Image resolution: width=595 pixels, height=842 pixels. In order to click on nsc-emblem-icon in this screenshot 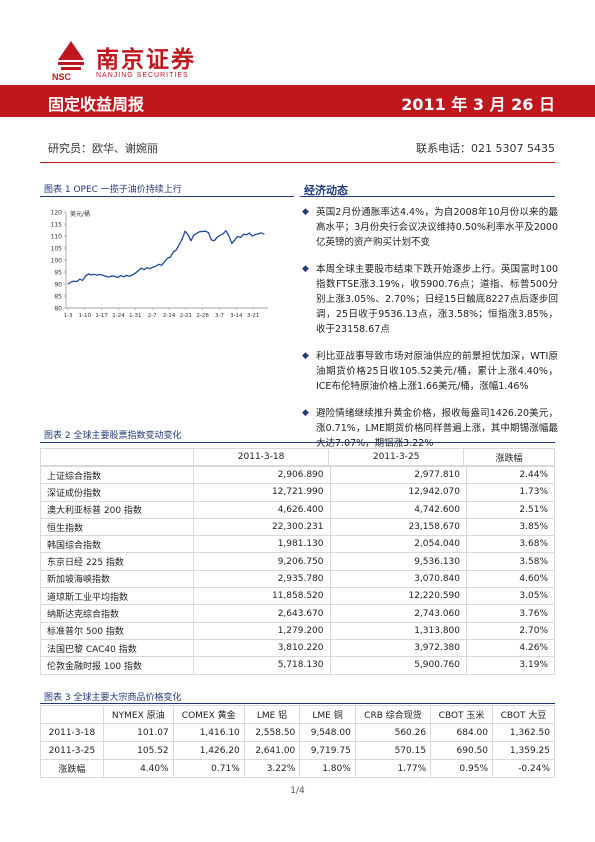, I will do `click(71, 55)`.